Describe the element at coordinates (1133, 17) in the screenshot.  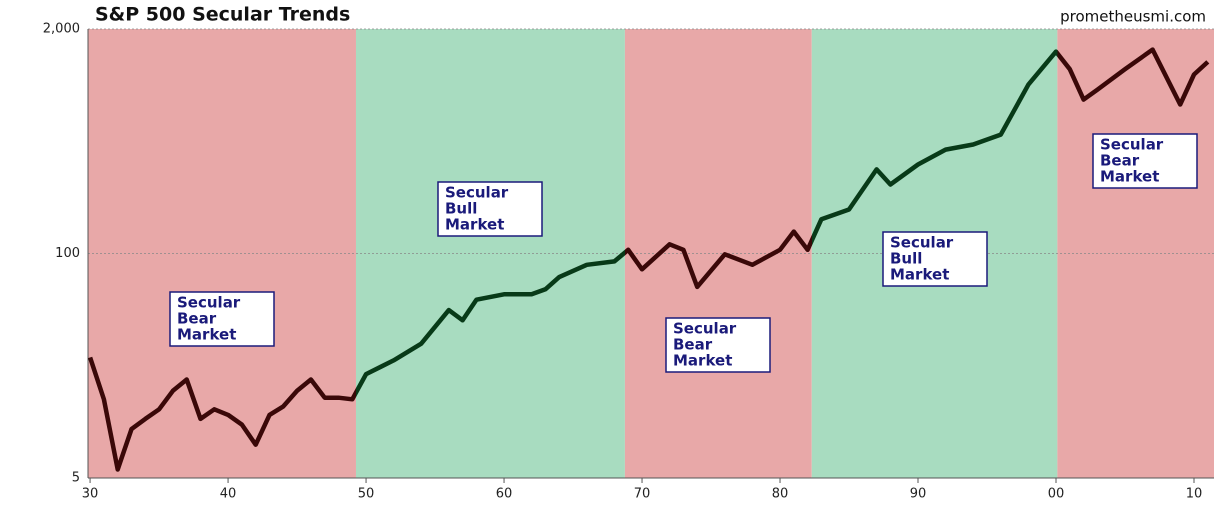
I see `source: prometheusmi.com` at that location.